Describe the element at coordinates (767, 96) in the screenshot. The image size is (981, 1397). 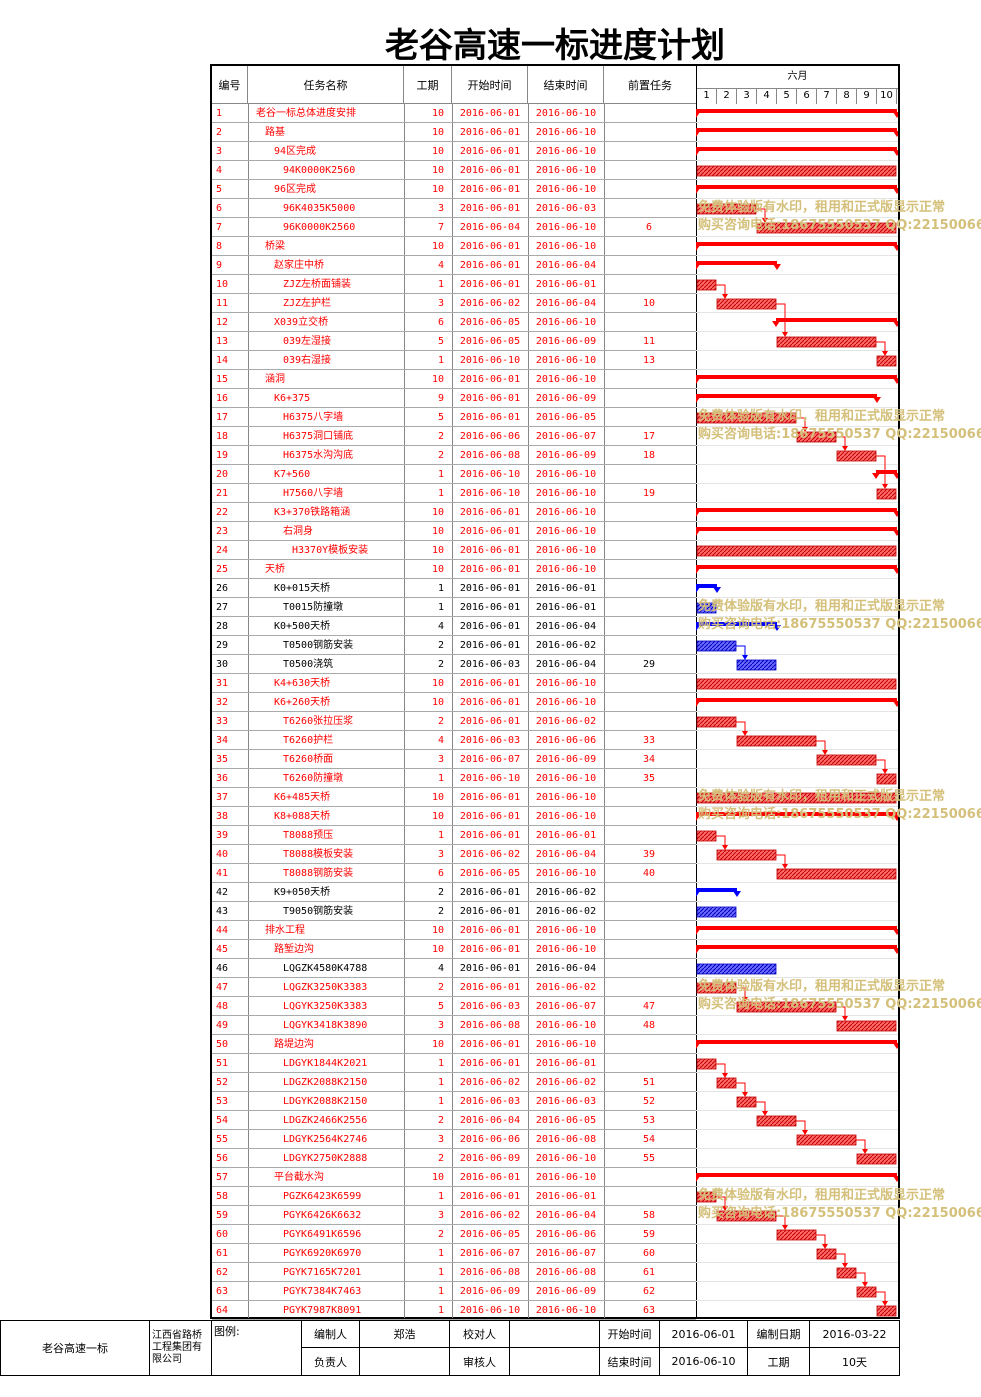
I see `day-header-cell: 4` at that location.